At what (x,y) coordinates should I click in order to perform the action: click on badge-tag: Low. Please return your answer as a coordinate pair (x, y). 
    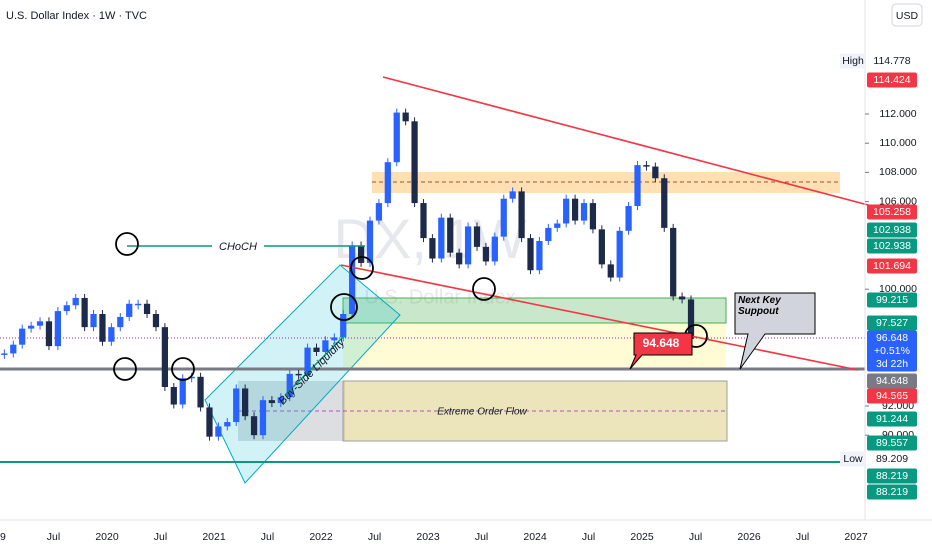
    Looking at the image, I should click on (853, 459).